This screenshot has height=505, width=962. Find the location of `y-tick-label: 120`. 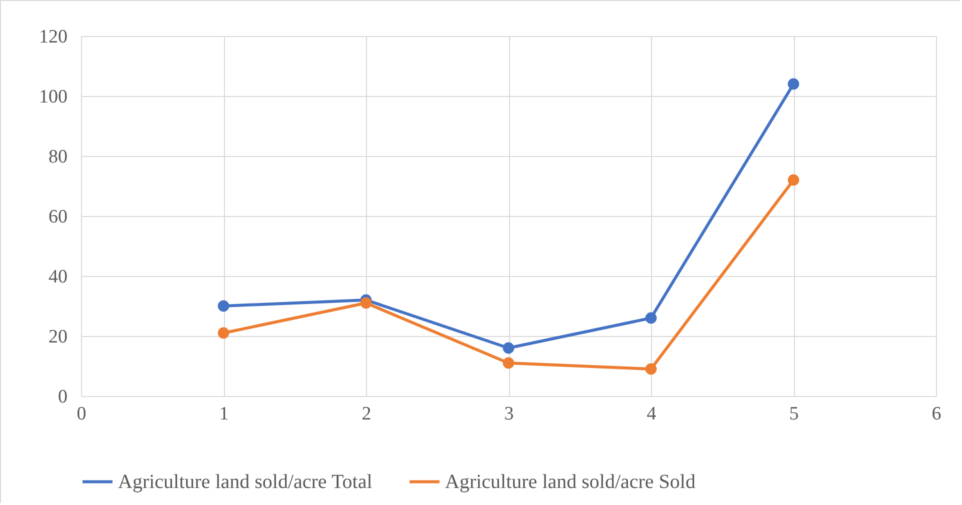

y-tick-label: 120 is located at coordinates (53, 37).